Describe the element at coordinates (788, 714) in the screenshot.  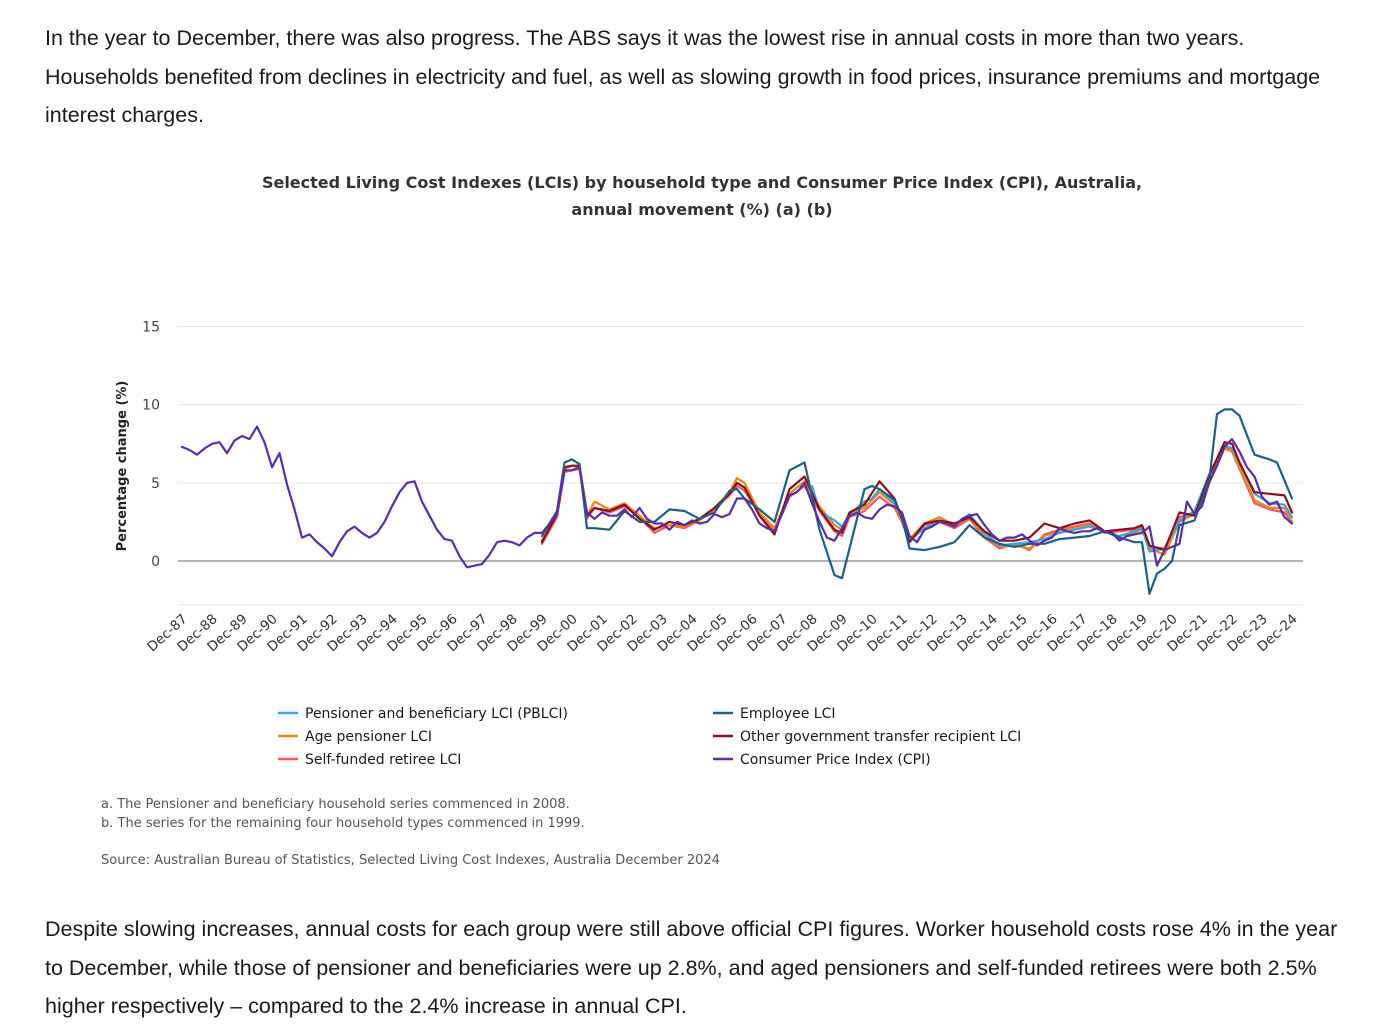
I see `legend-label: Employee LCI` at that location.